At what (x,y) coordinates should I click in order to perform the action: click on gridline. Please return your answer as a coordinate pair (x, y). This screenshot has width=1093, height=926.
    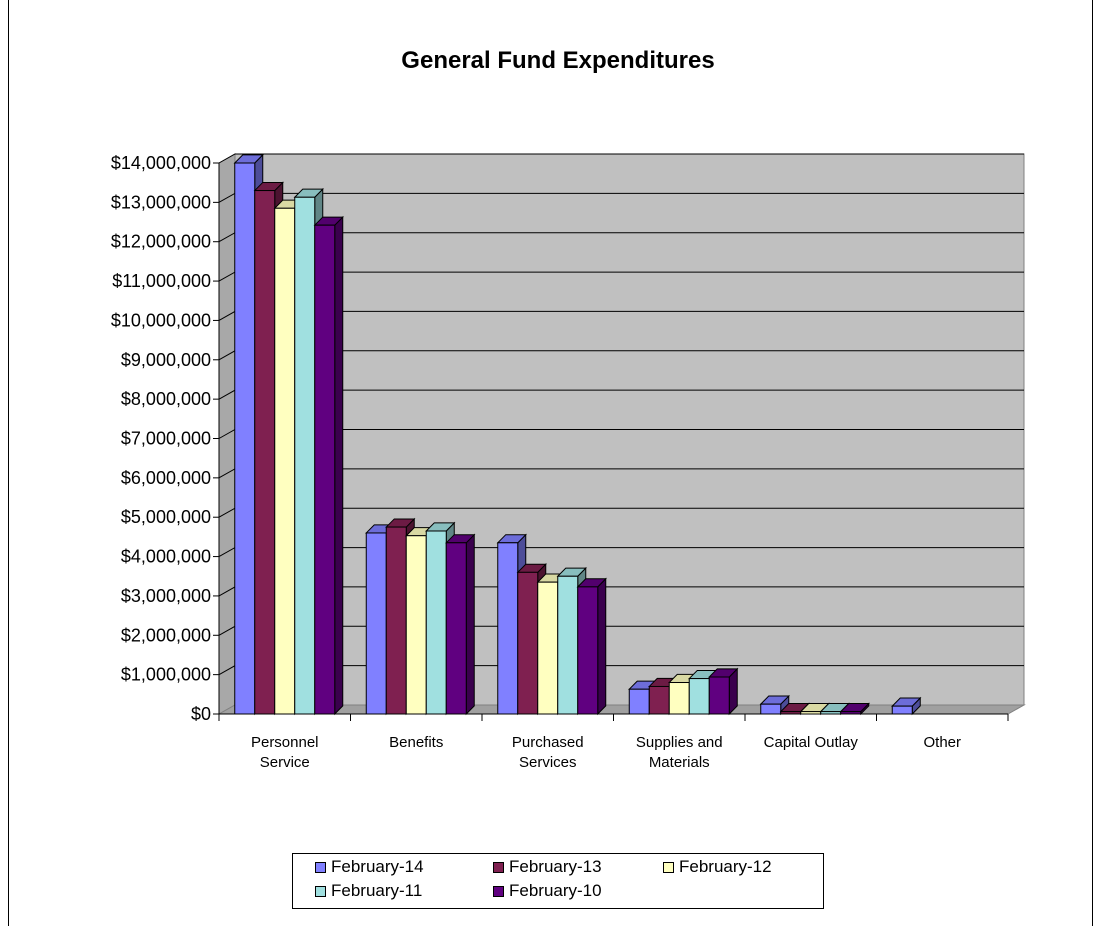
    Looking at the image, I should click on (621, 158).